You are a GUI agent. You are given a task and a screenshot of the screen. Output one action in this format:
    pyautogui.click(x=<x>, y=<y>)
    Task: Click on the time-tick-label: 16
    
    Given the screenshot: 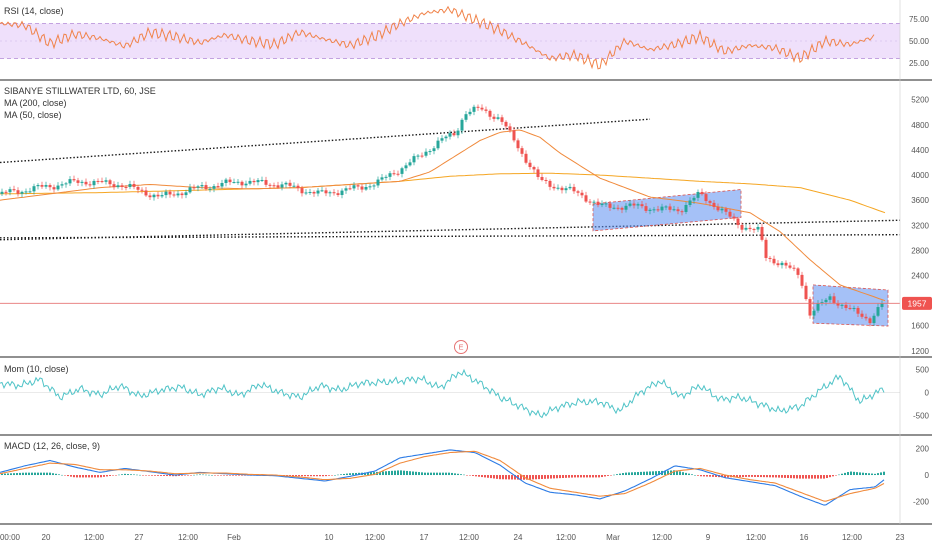 What is the action you would take?
    pyautogui.click(x=804, y=537)
    